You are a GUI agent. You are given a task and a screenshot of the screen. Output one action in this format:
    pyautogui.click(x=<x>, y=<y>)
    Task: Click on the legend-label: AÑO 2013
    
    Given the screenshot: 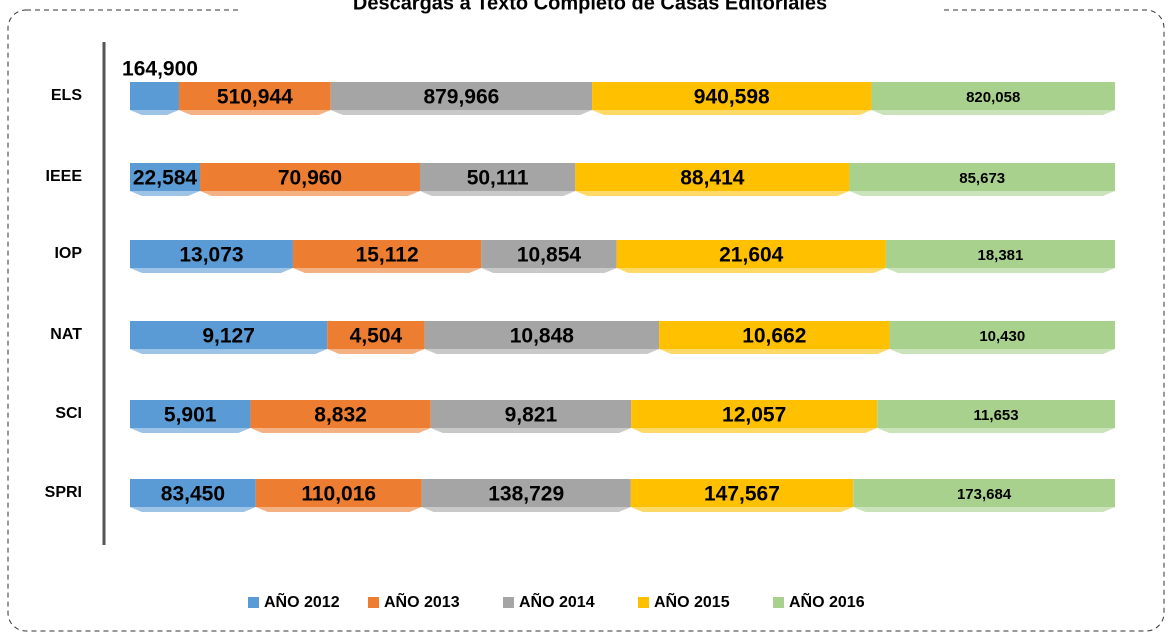 What is the action you would take?
    pyautogui.click(x=422, y=601)
    